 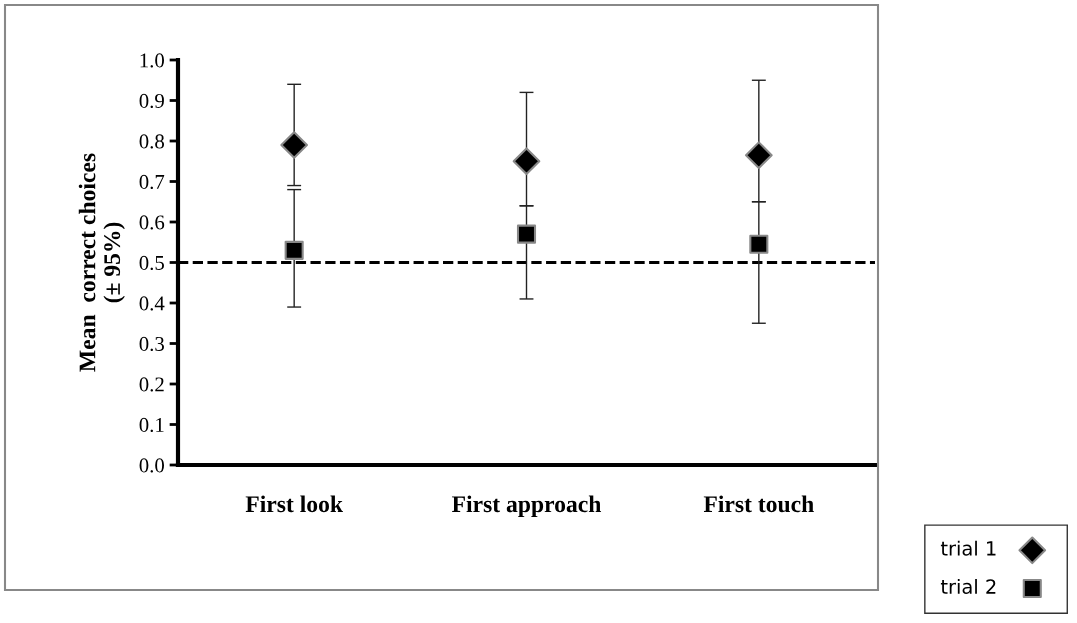 What do you see at coordinates (758, 504) in the screenshot?
I see `x-tick-label: First touch` at bounding box center [758, 504].